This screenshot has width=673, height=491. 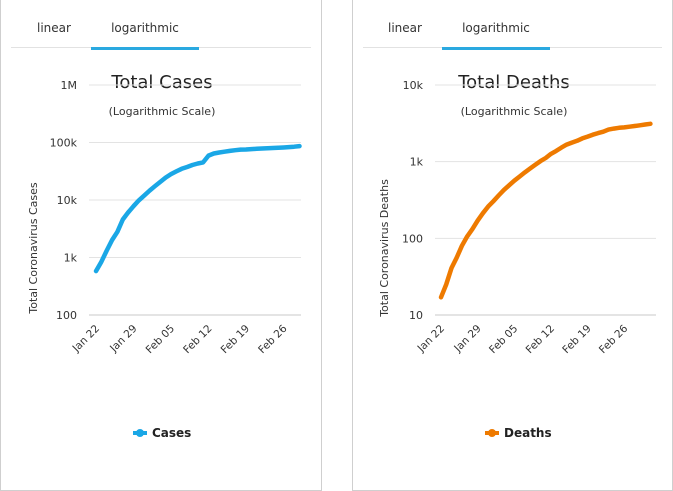 What do you see at coordinates (69, 85) in the screenshot?
I see `y-tick-label: 1M` at bounding box center [69, 85].